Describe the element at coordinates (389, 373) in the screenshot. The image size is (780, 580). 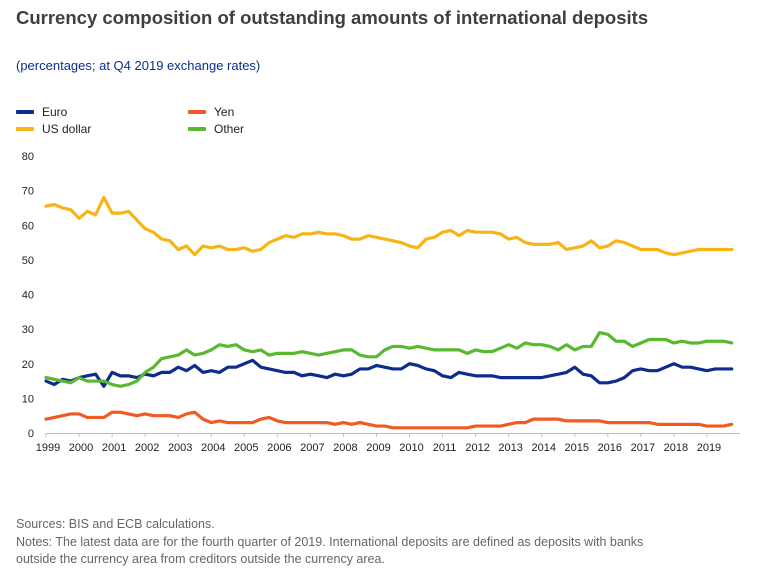
I see `series-line-euro` at that location.